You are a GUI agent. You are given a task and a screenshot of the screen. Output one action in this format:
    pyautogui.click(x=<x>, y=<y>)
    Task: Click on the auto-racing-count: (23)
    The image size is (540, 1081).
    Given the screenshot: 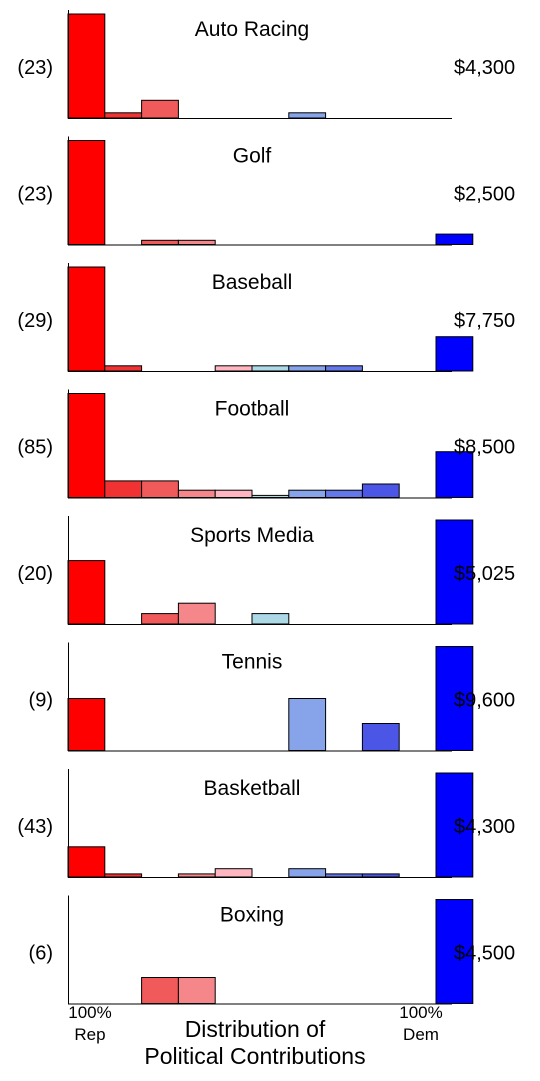 What is the action you would take?
    pyautogui.click(x=35, y=68)
    